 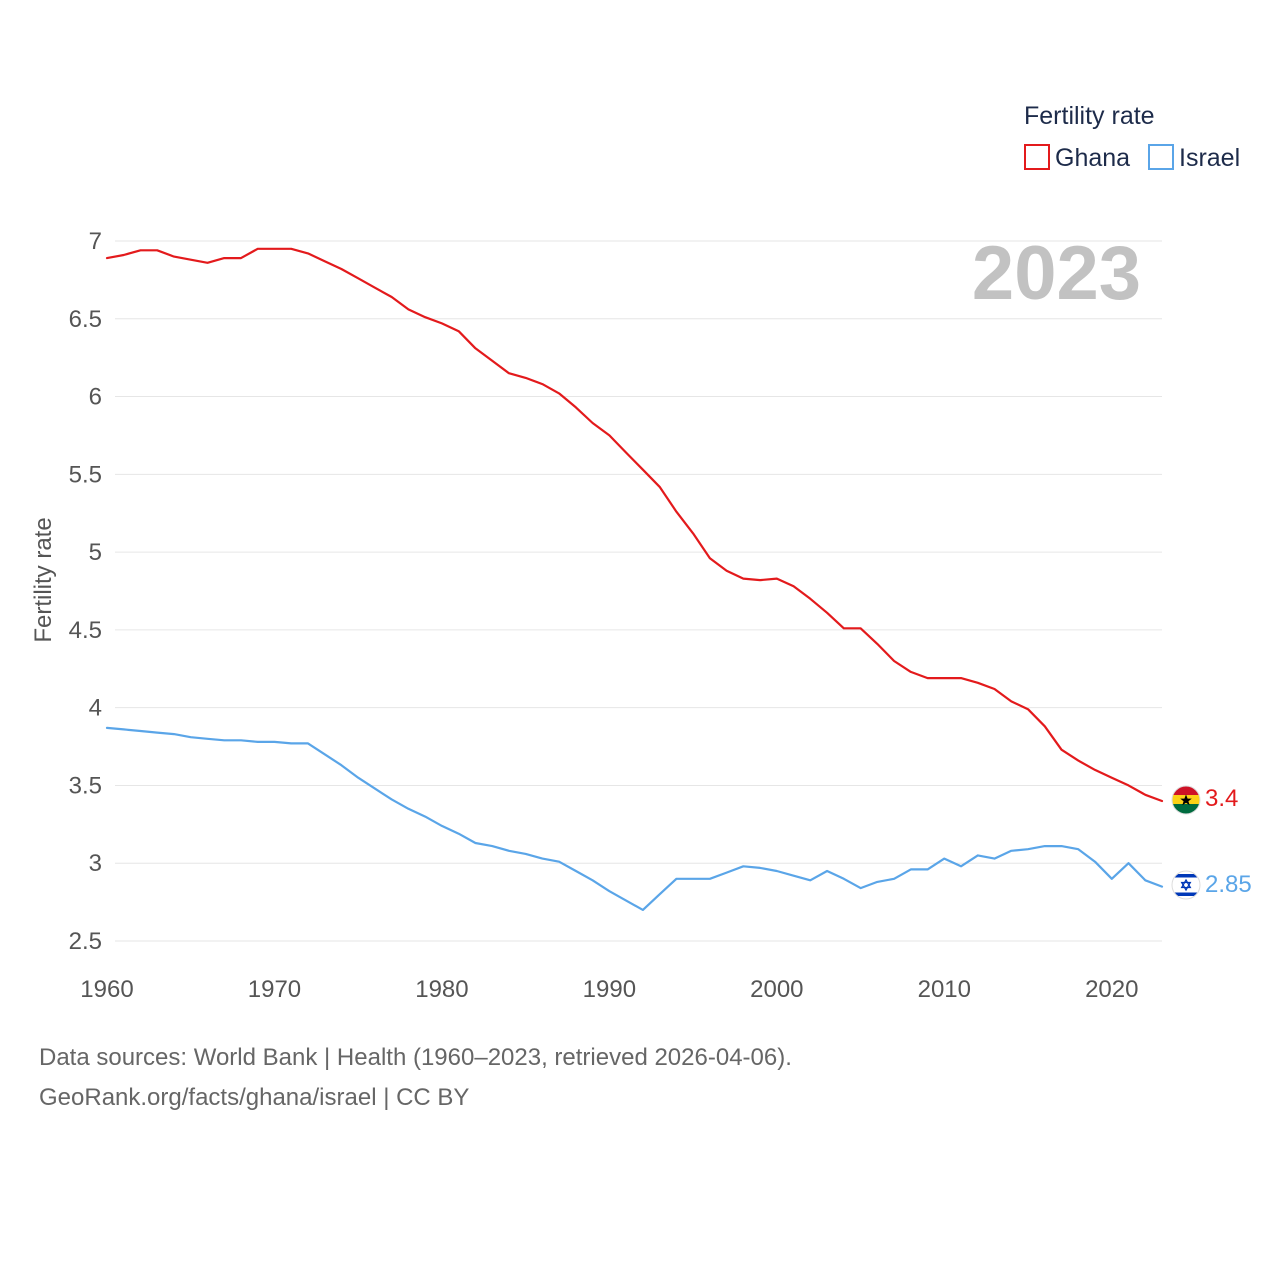 What do you see at coordinates (634, 819) in the screenshot?
I see `series-line-israel` at bounding box center [634, 819].